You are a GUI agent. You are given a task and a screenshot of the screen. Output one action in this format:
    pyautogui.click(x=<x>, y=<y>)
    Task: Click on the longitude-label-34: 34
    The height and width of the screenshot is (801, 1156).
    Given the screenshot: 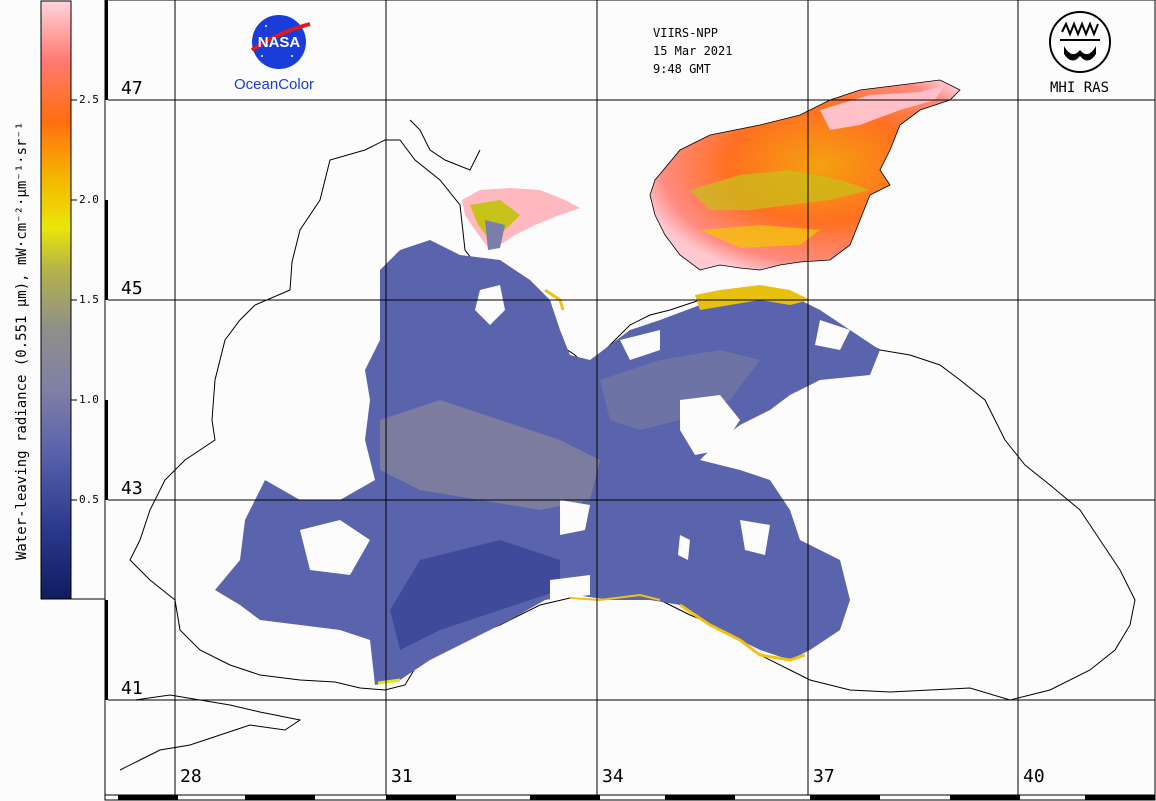 What is the action you would take?
    pyautogui.click(x=613, y=776)
    